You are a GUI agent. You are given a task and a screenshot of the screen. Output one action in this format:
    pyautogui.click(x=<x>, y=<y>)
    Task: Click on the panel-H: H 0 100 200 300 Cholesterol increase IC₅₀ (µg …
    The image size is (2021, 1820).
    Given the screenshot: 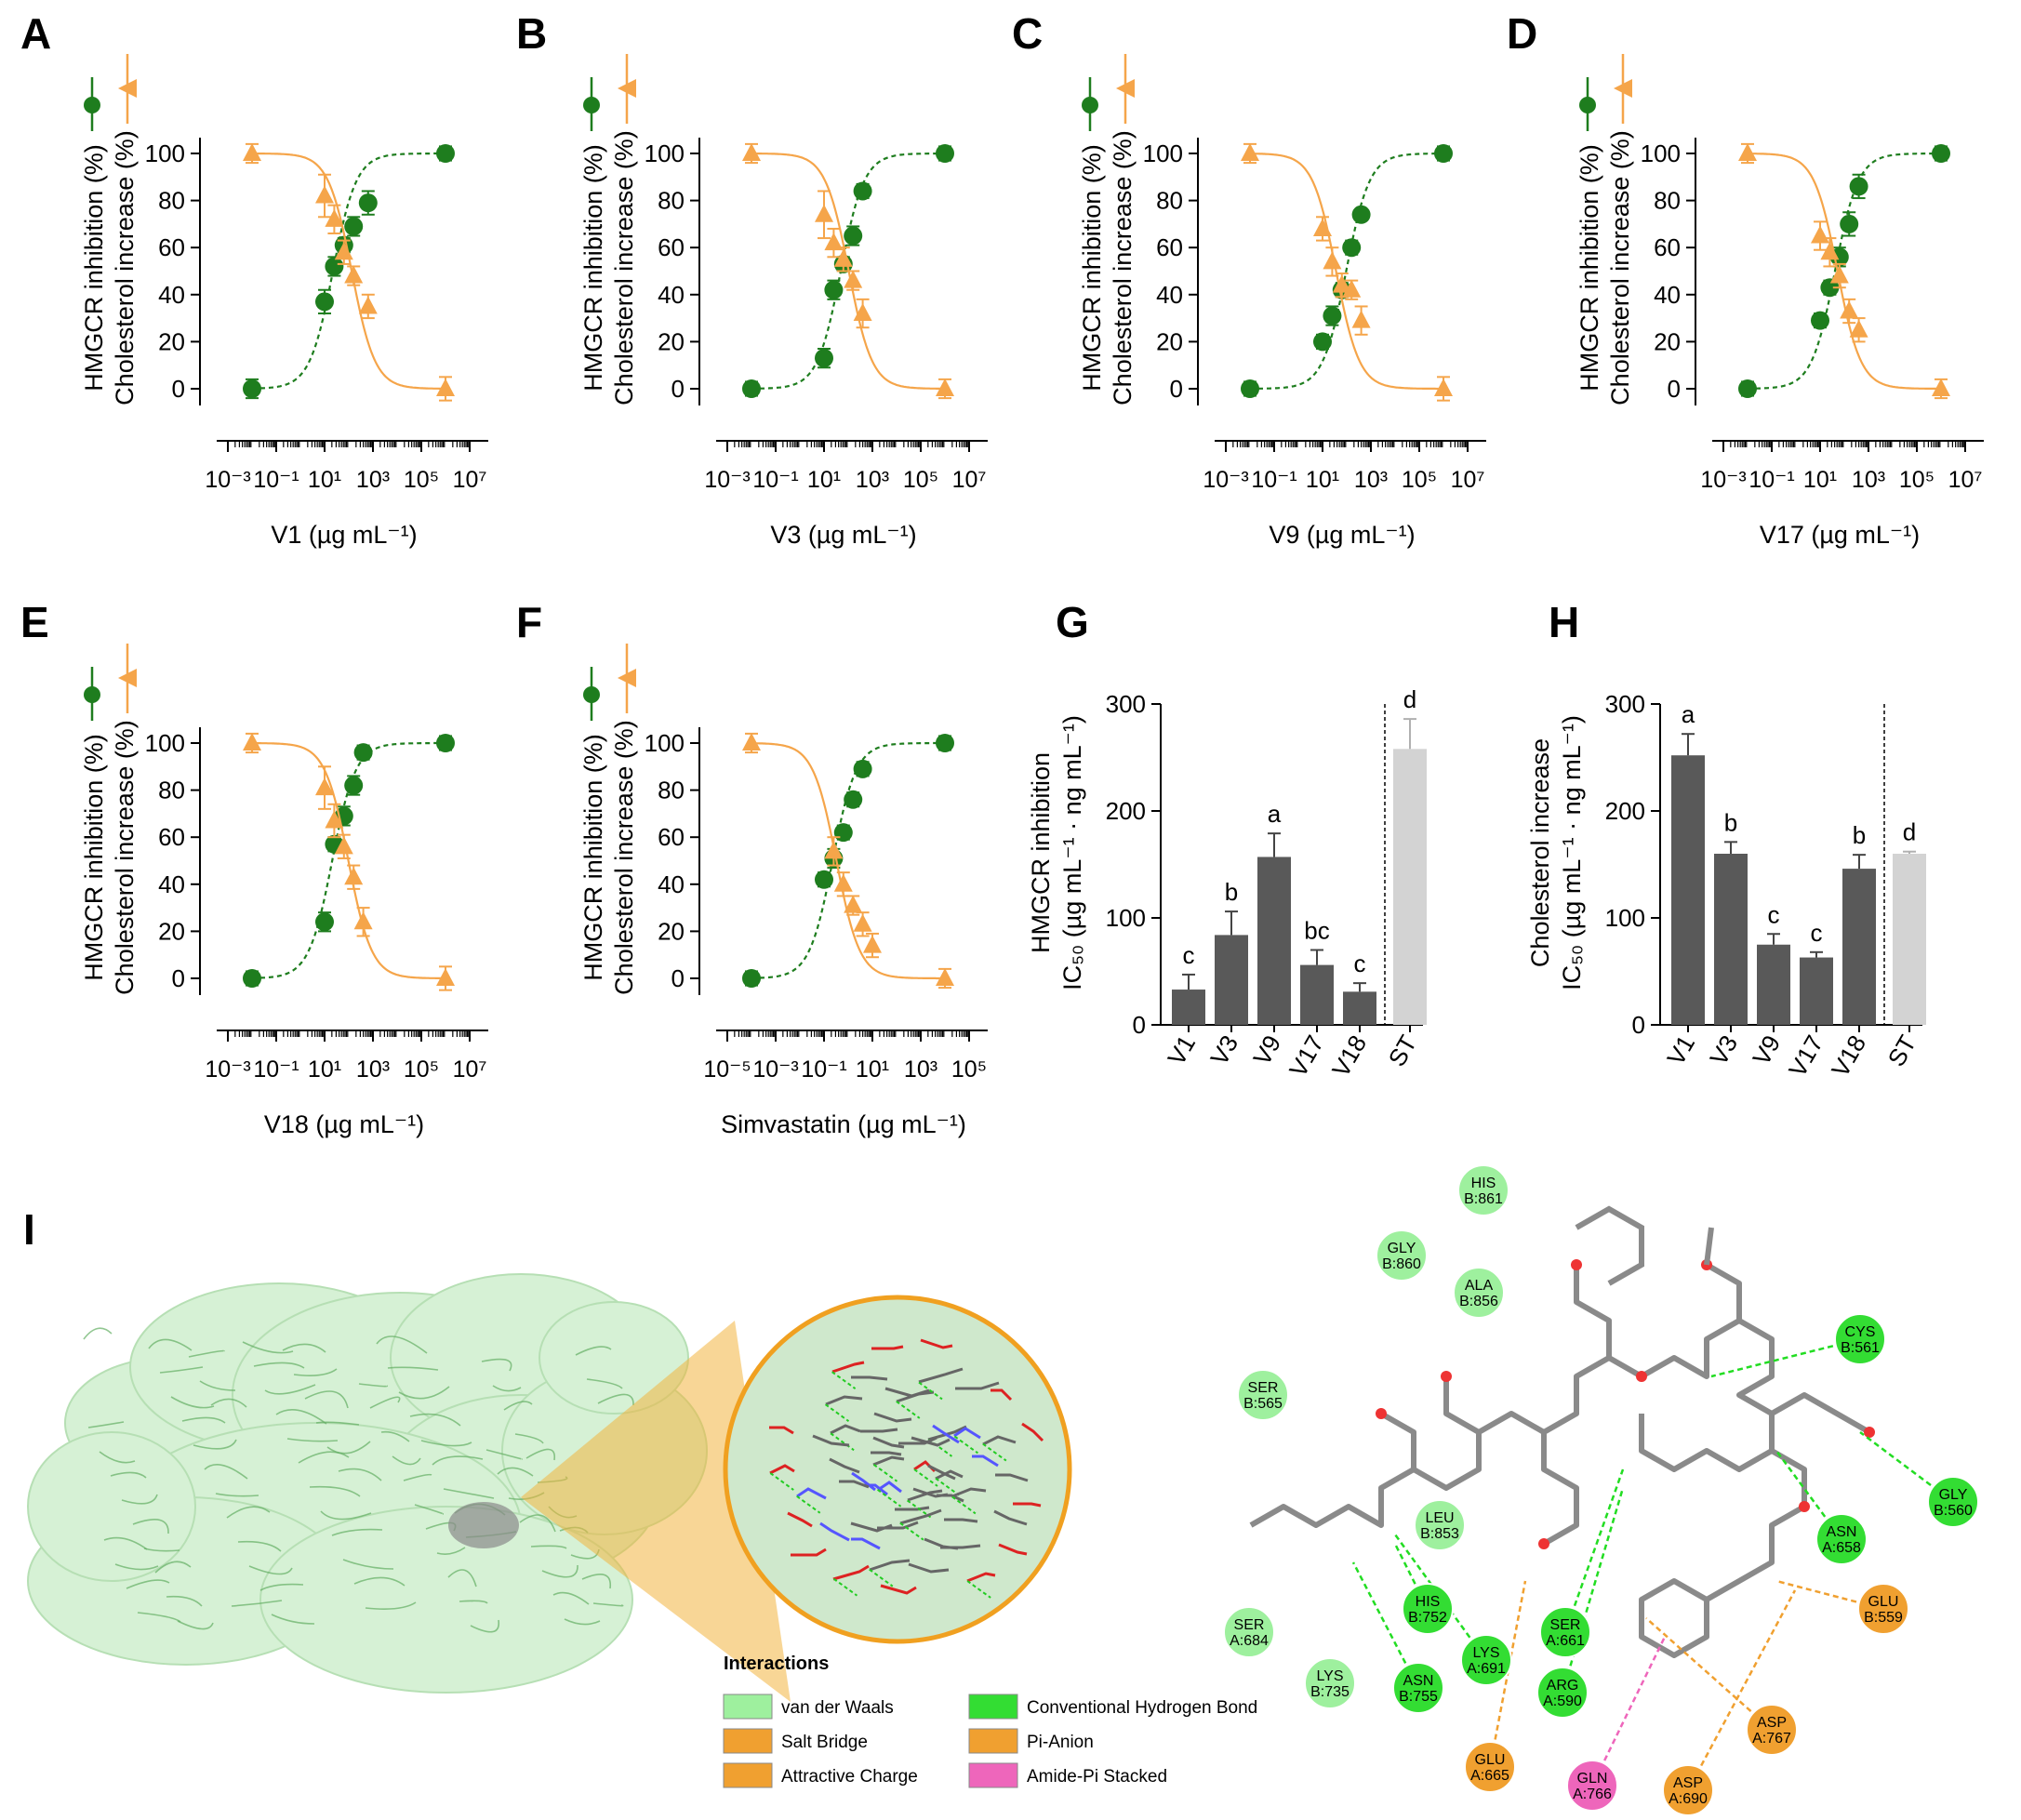 What is the action you would take?
    pyautogui.click(x=1726, y=840)
    